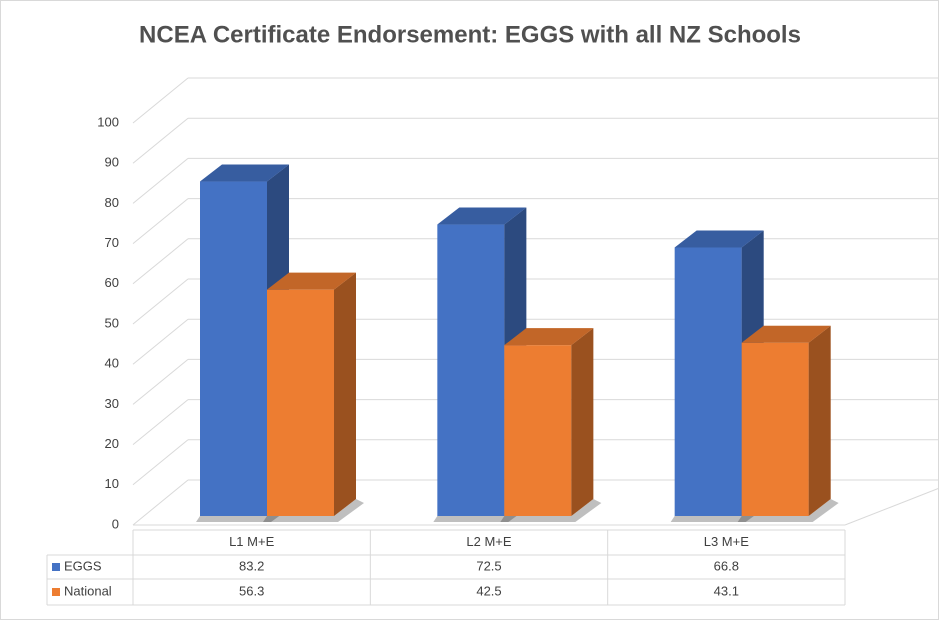  Describe the element at coordinates (112, 202) in the screenshot. I see `y-tick-label: 80` at that location.